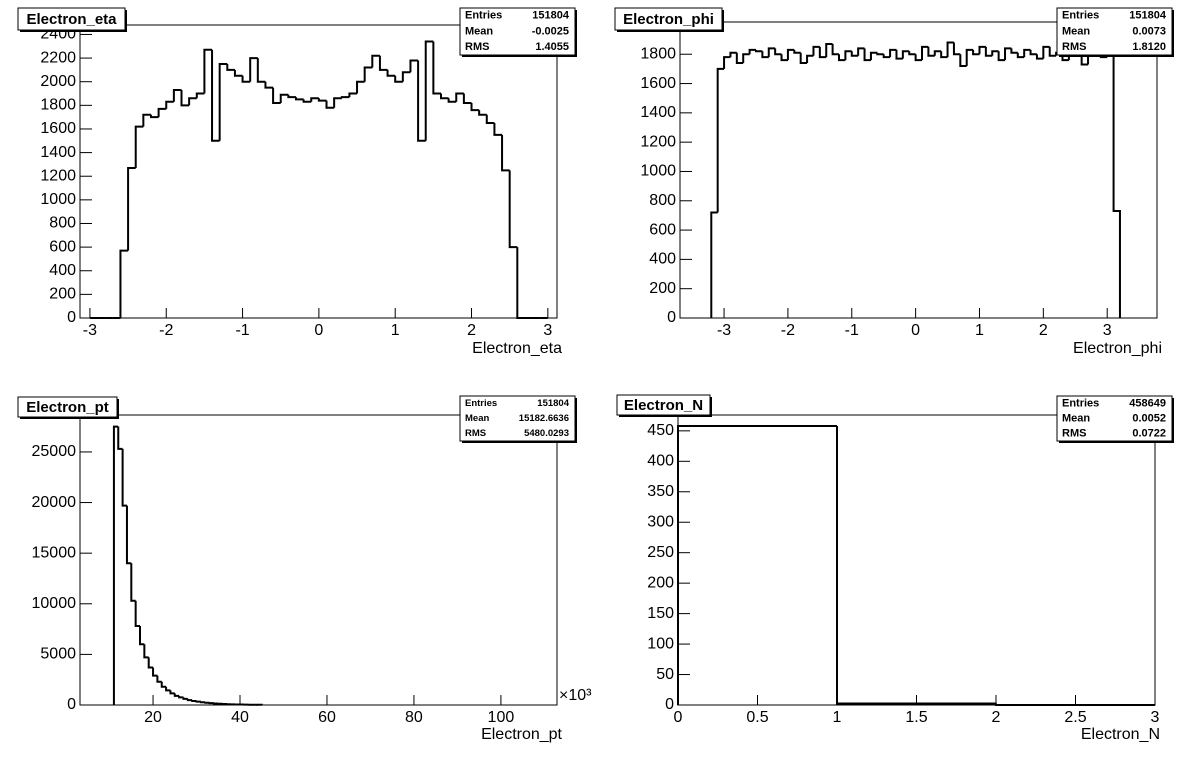 Image resolution: width=1196 pixels, height=772 pixels. Describe the element at coordinates (395, 330) in the screenshot. I see `x-tick-label: 1` at that location.